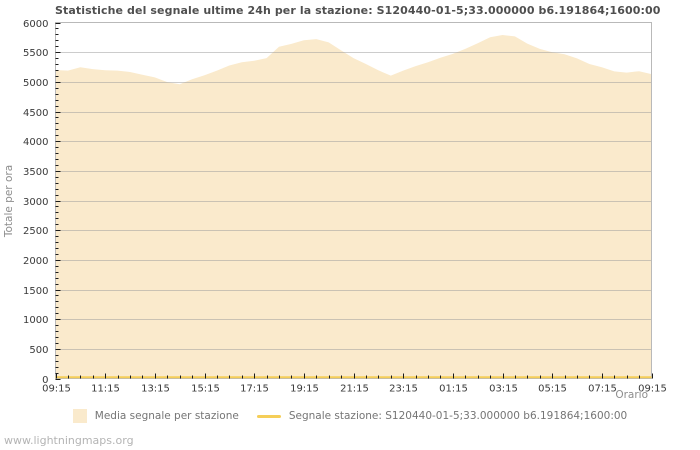  What do you see at coordinates (35, 53) in the screenshot?
I see `y-tick-label: 5500` at bounding box center [35, 53].